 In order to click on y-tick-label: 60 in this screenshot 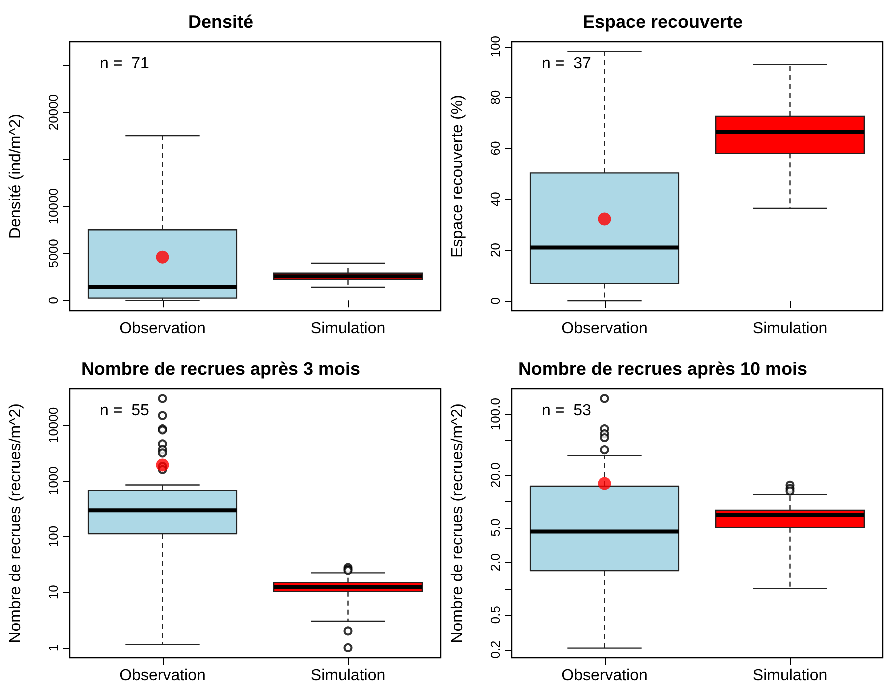, I will do `click(495, 148)`.